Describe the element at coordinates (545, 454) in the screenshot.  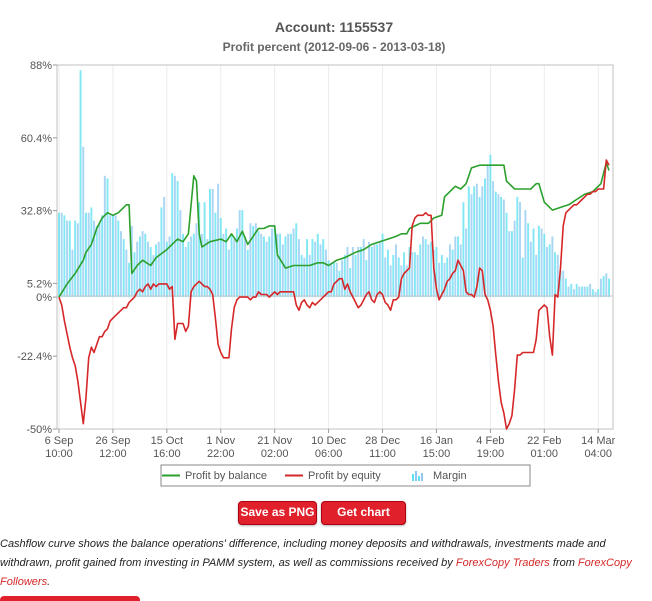
I see `x-tick-label-time: 01:00` at that location.